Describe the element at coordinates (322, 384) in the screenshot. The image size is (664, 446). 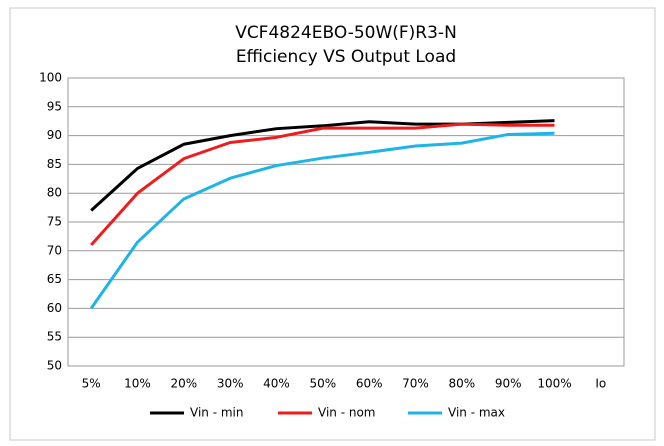
I see `x-tick-label: 50%` at that location.